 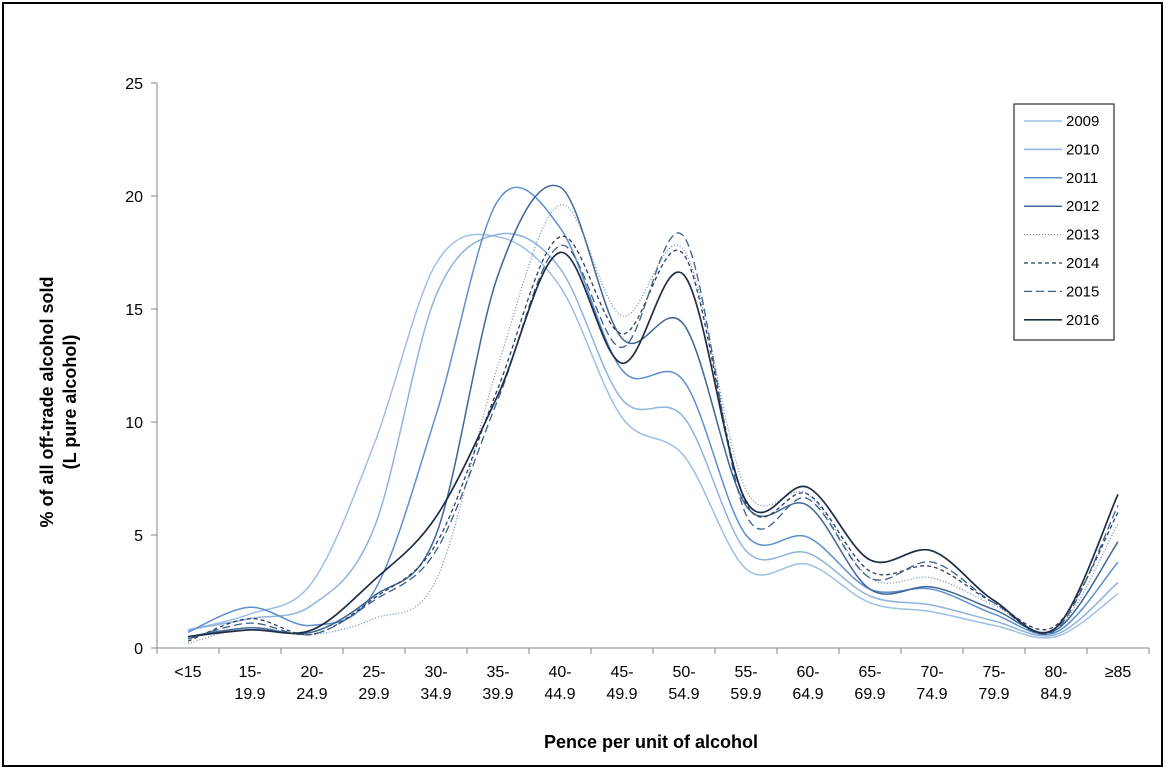 What do you see at coordinates (1082, 121) in the screenshot?
I see `legend-label-2009: 2009` at bounding box center [1082, 121].